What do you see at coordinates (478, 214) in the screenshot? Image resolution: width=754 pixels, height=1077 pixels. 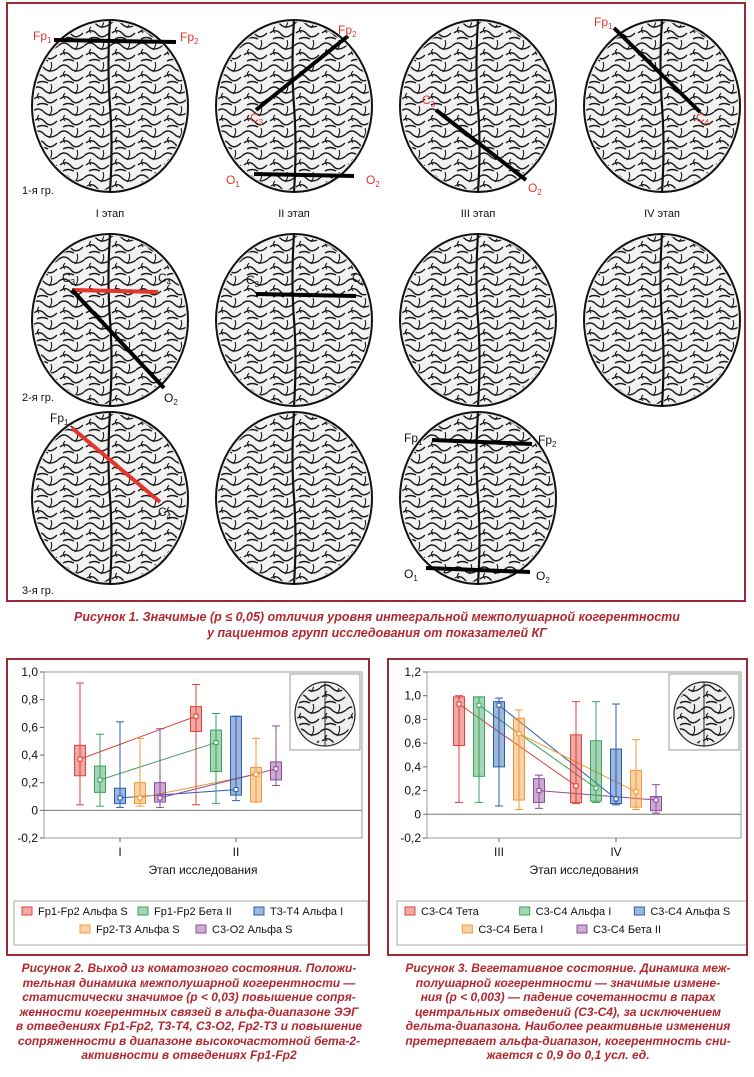 I see `stage-label: III этап` at bounding box center [478, 214].